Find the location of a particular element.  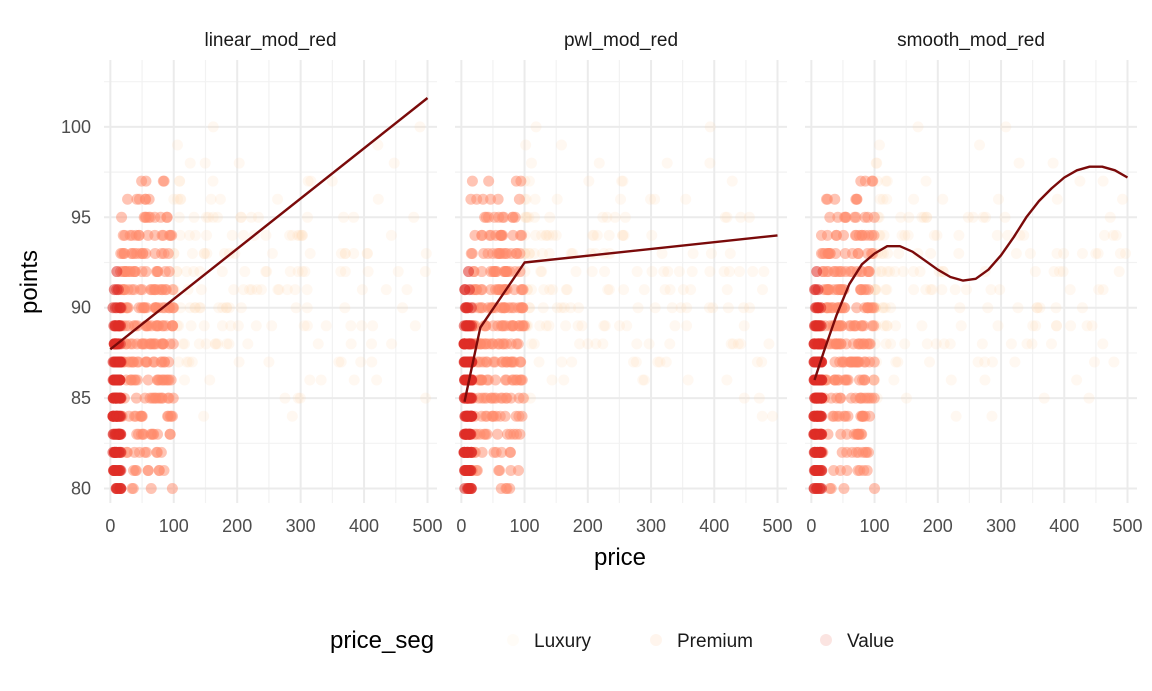

x-tick-label: 500 is located at coordinates (427, 526).